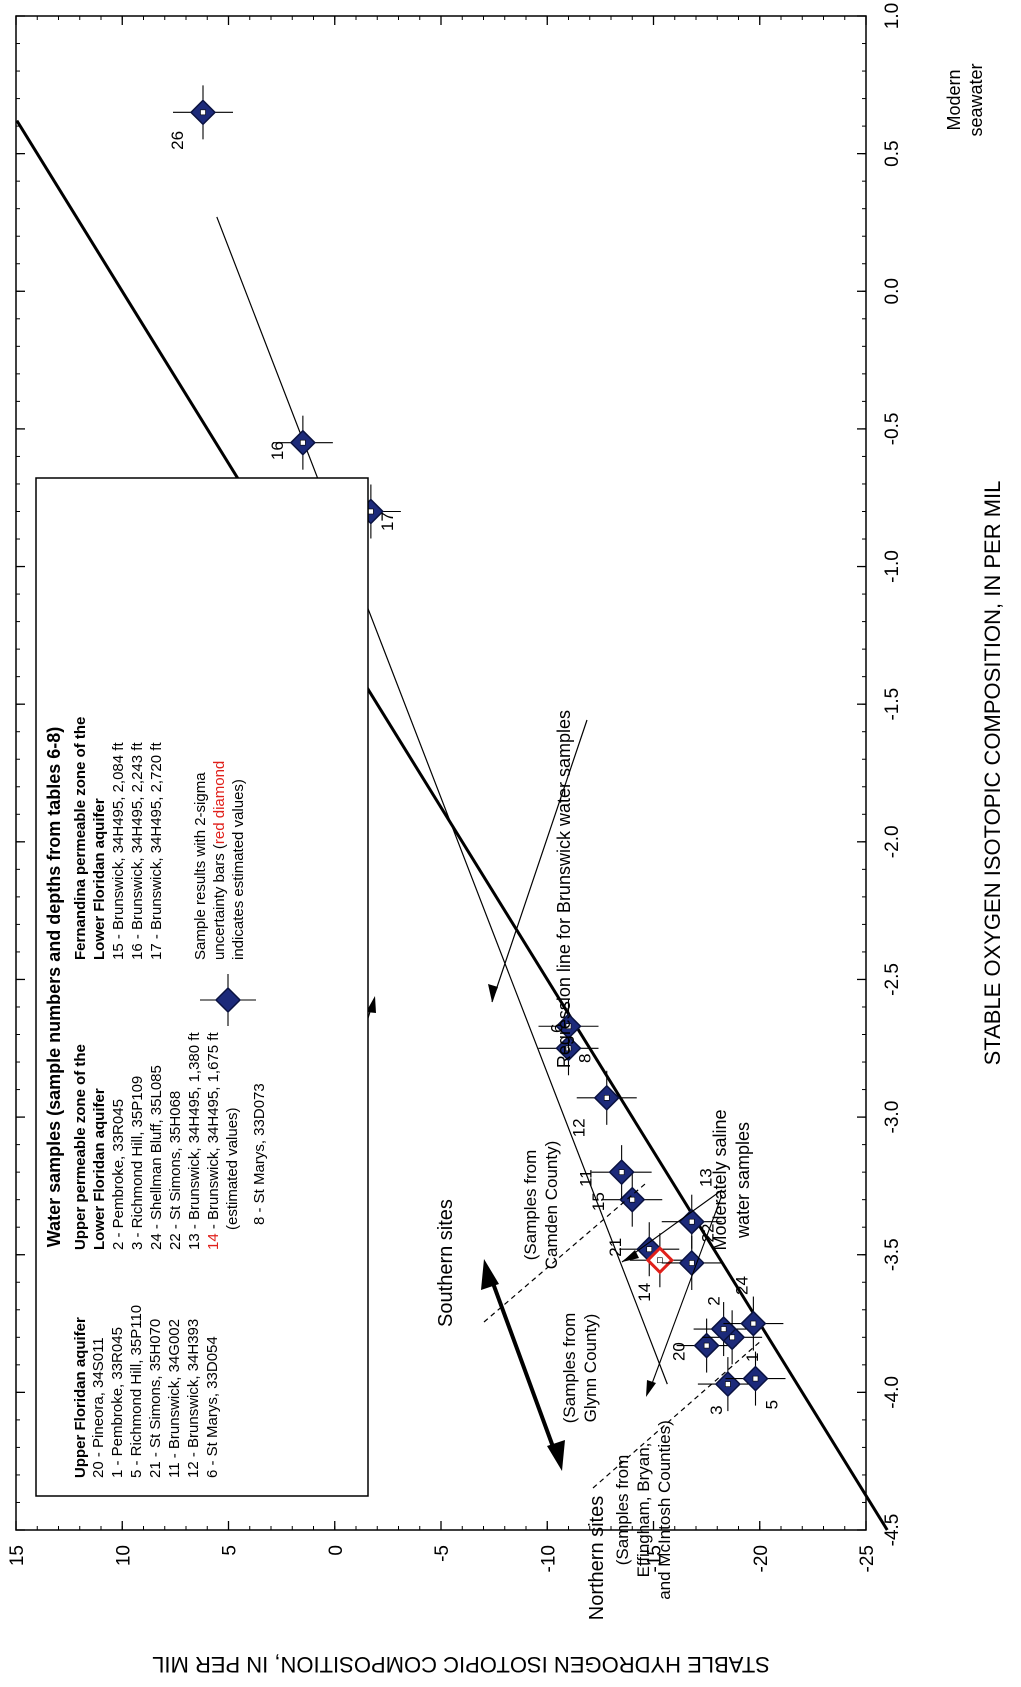 This screenshot has width=1021, height=1687. I want to click on y-tick-label: 5, so click(230, 1550).